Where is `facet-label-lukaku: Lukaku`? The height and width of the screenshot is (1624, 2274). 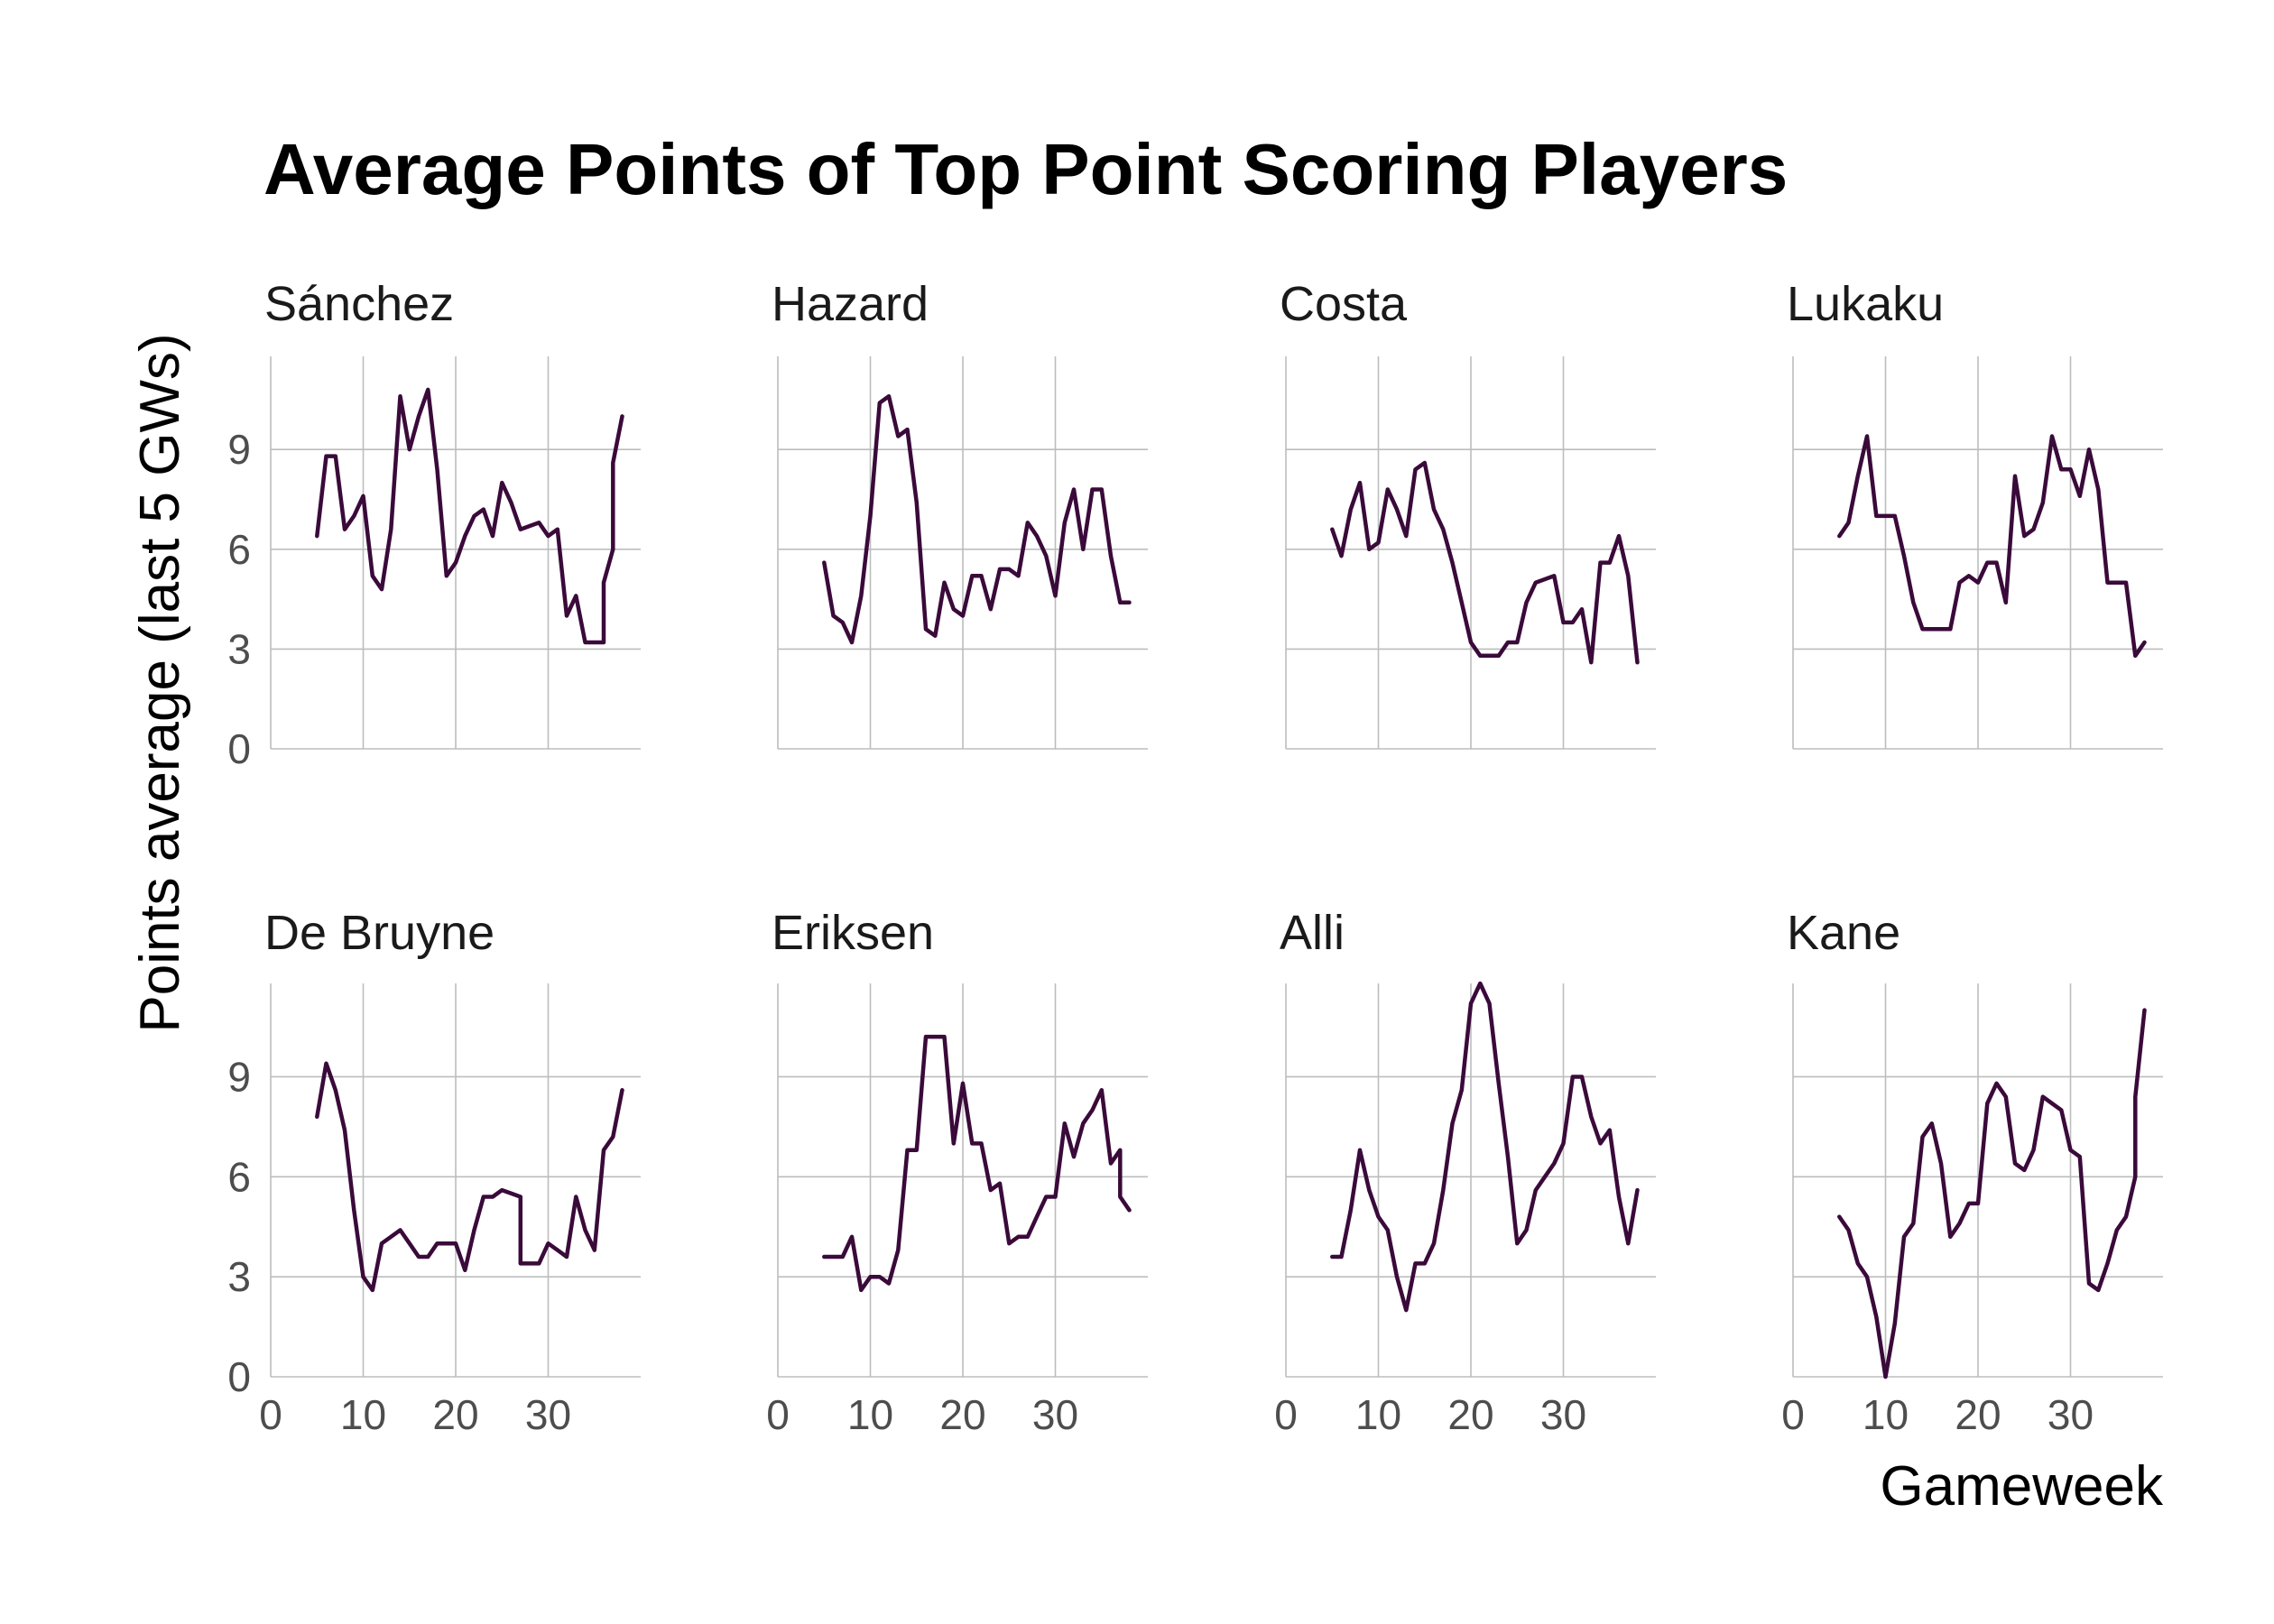
facet-label-lukaku: Lukaku is located at coordinates (1866, 304).